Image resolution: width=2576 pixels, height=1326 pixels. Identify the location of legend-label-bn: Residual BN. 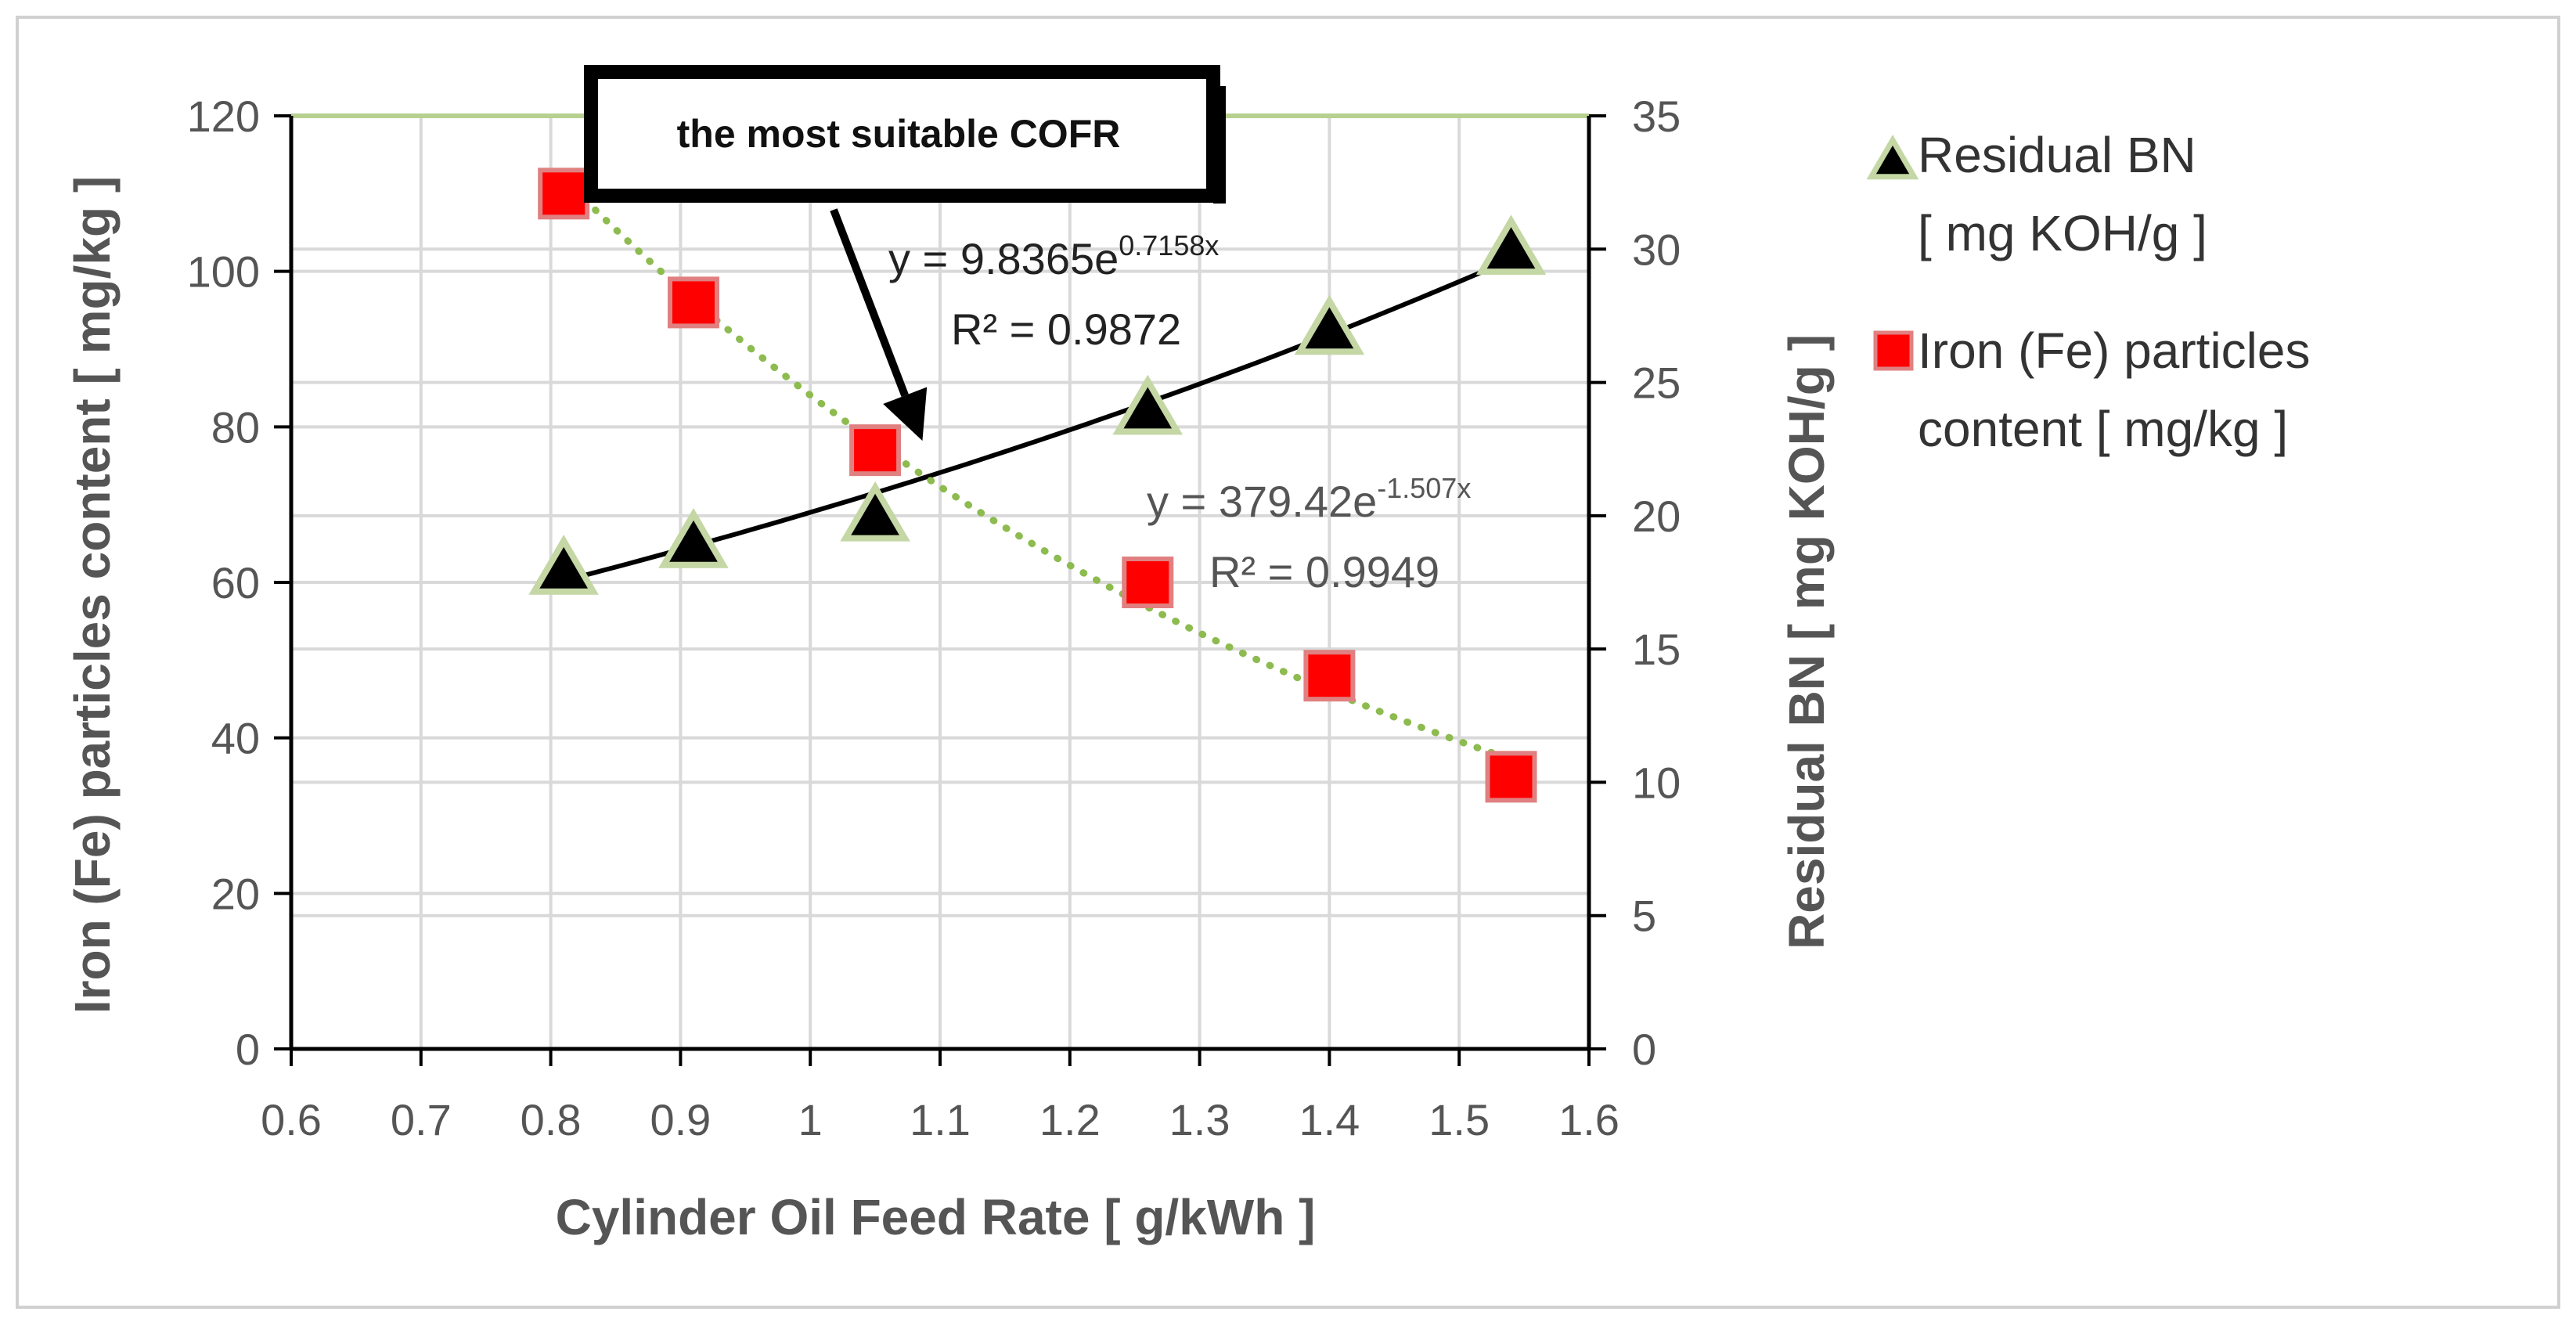
(2057, 155).